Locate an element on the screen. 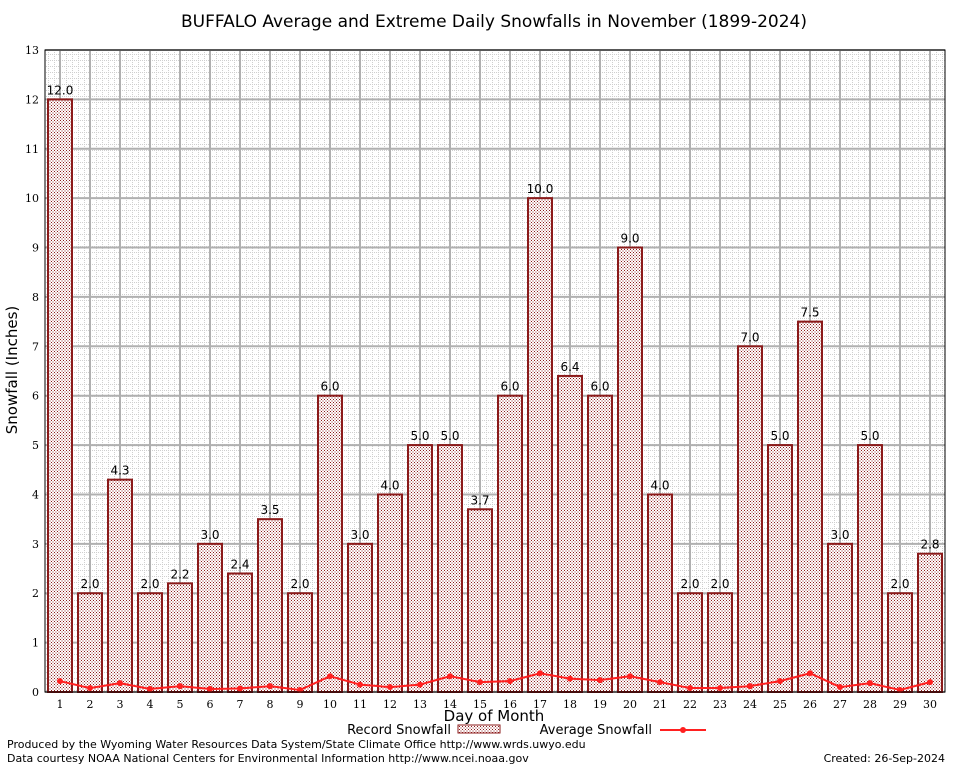  bar-value-label: 6.4 is located at coordinates (569, 367).